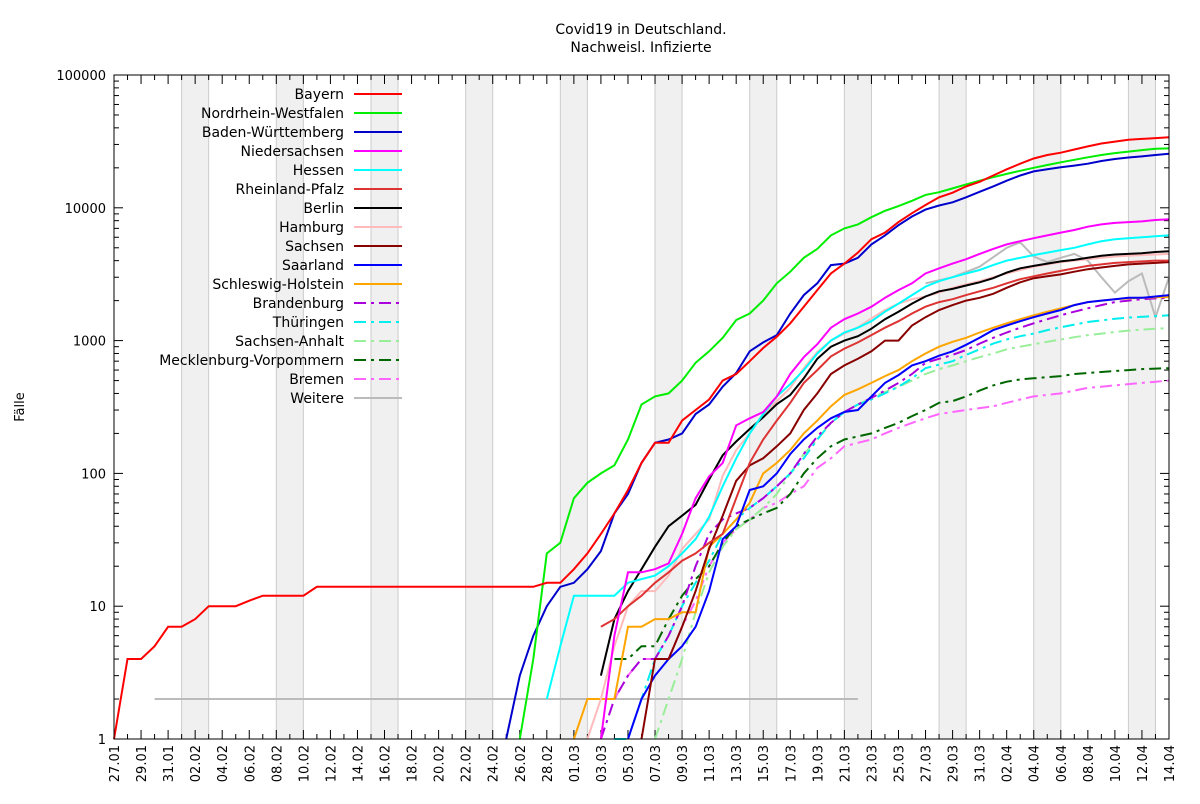 The height and width of the screenshot is (804, 1200). I want to click on x-tick-label: 08.04, so click(1089, 763).